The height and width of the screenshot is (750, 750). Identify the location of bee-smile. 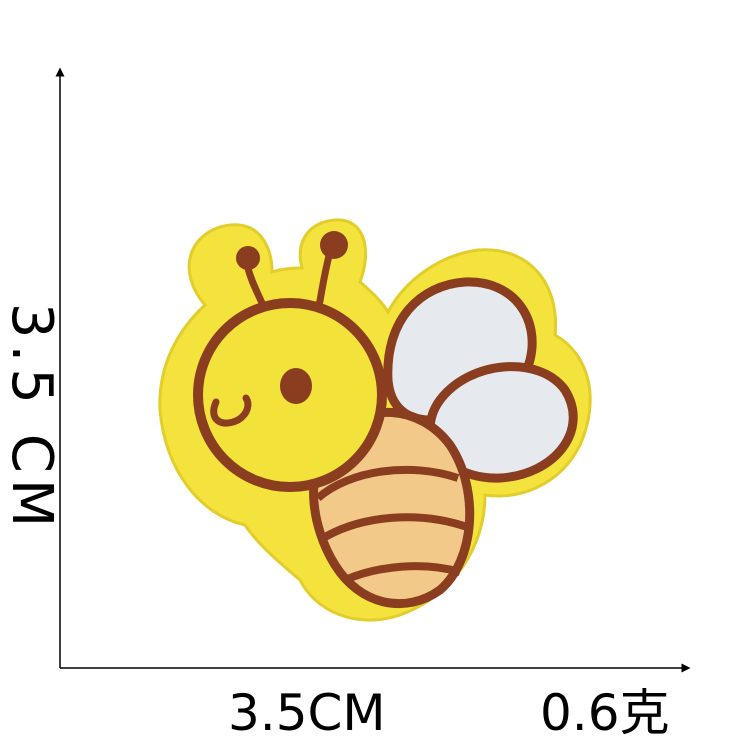
(231, 410).